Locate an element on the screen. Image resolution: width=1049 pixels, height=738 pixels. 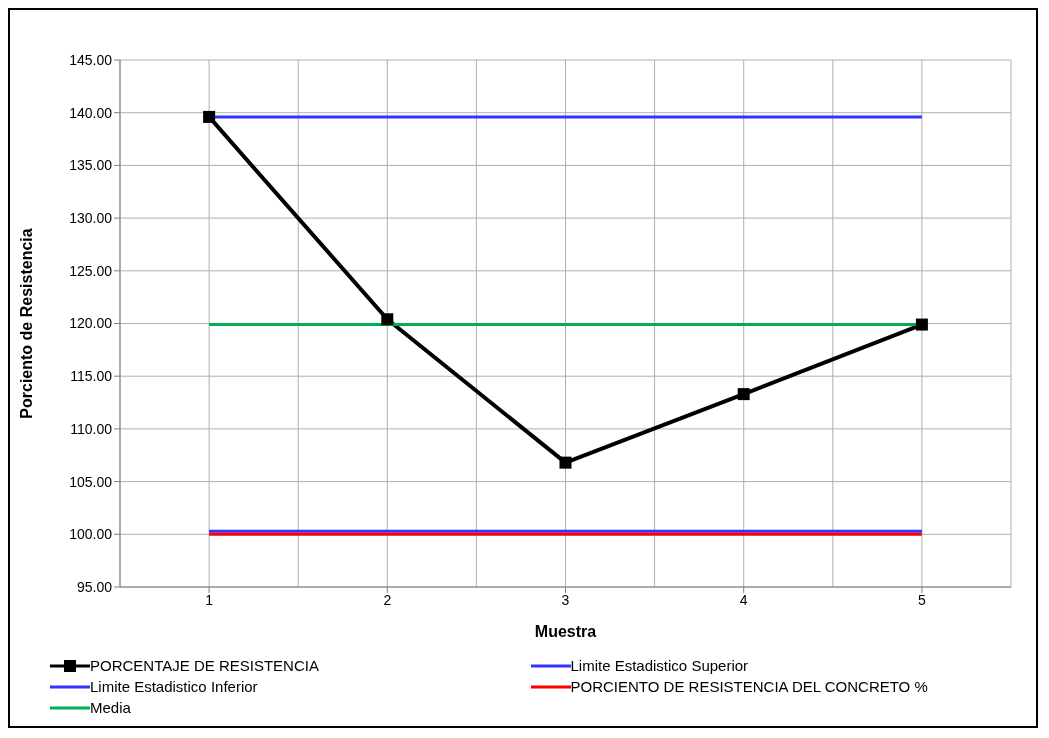
y-tick-label: 130.00 is located at coordinates (91, 218).